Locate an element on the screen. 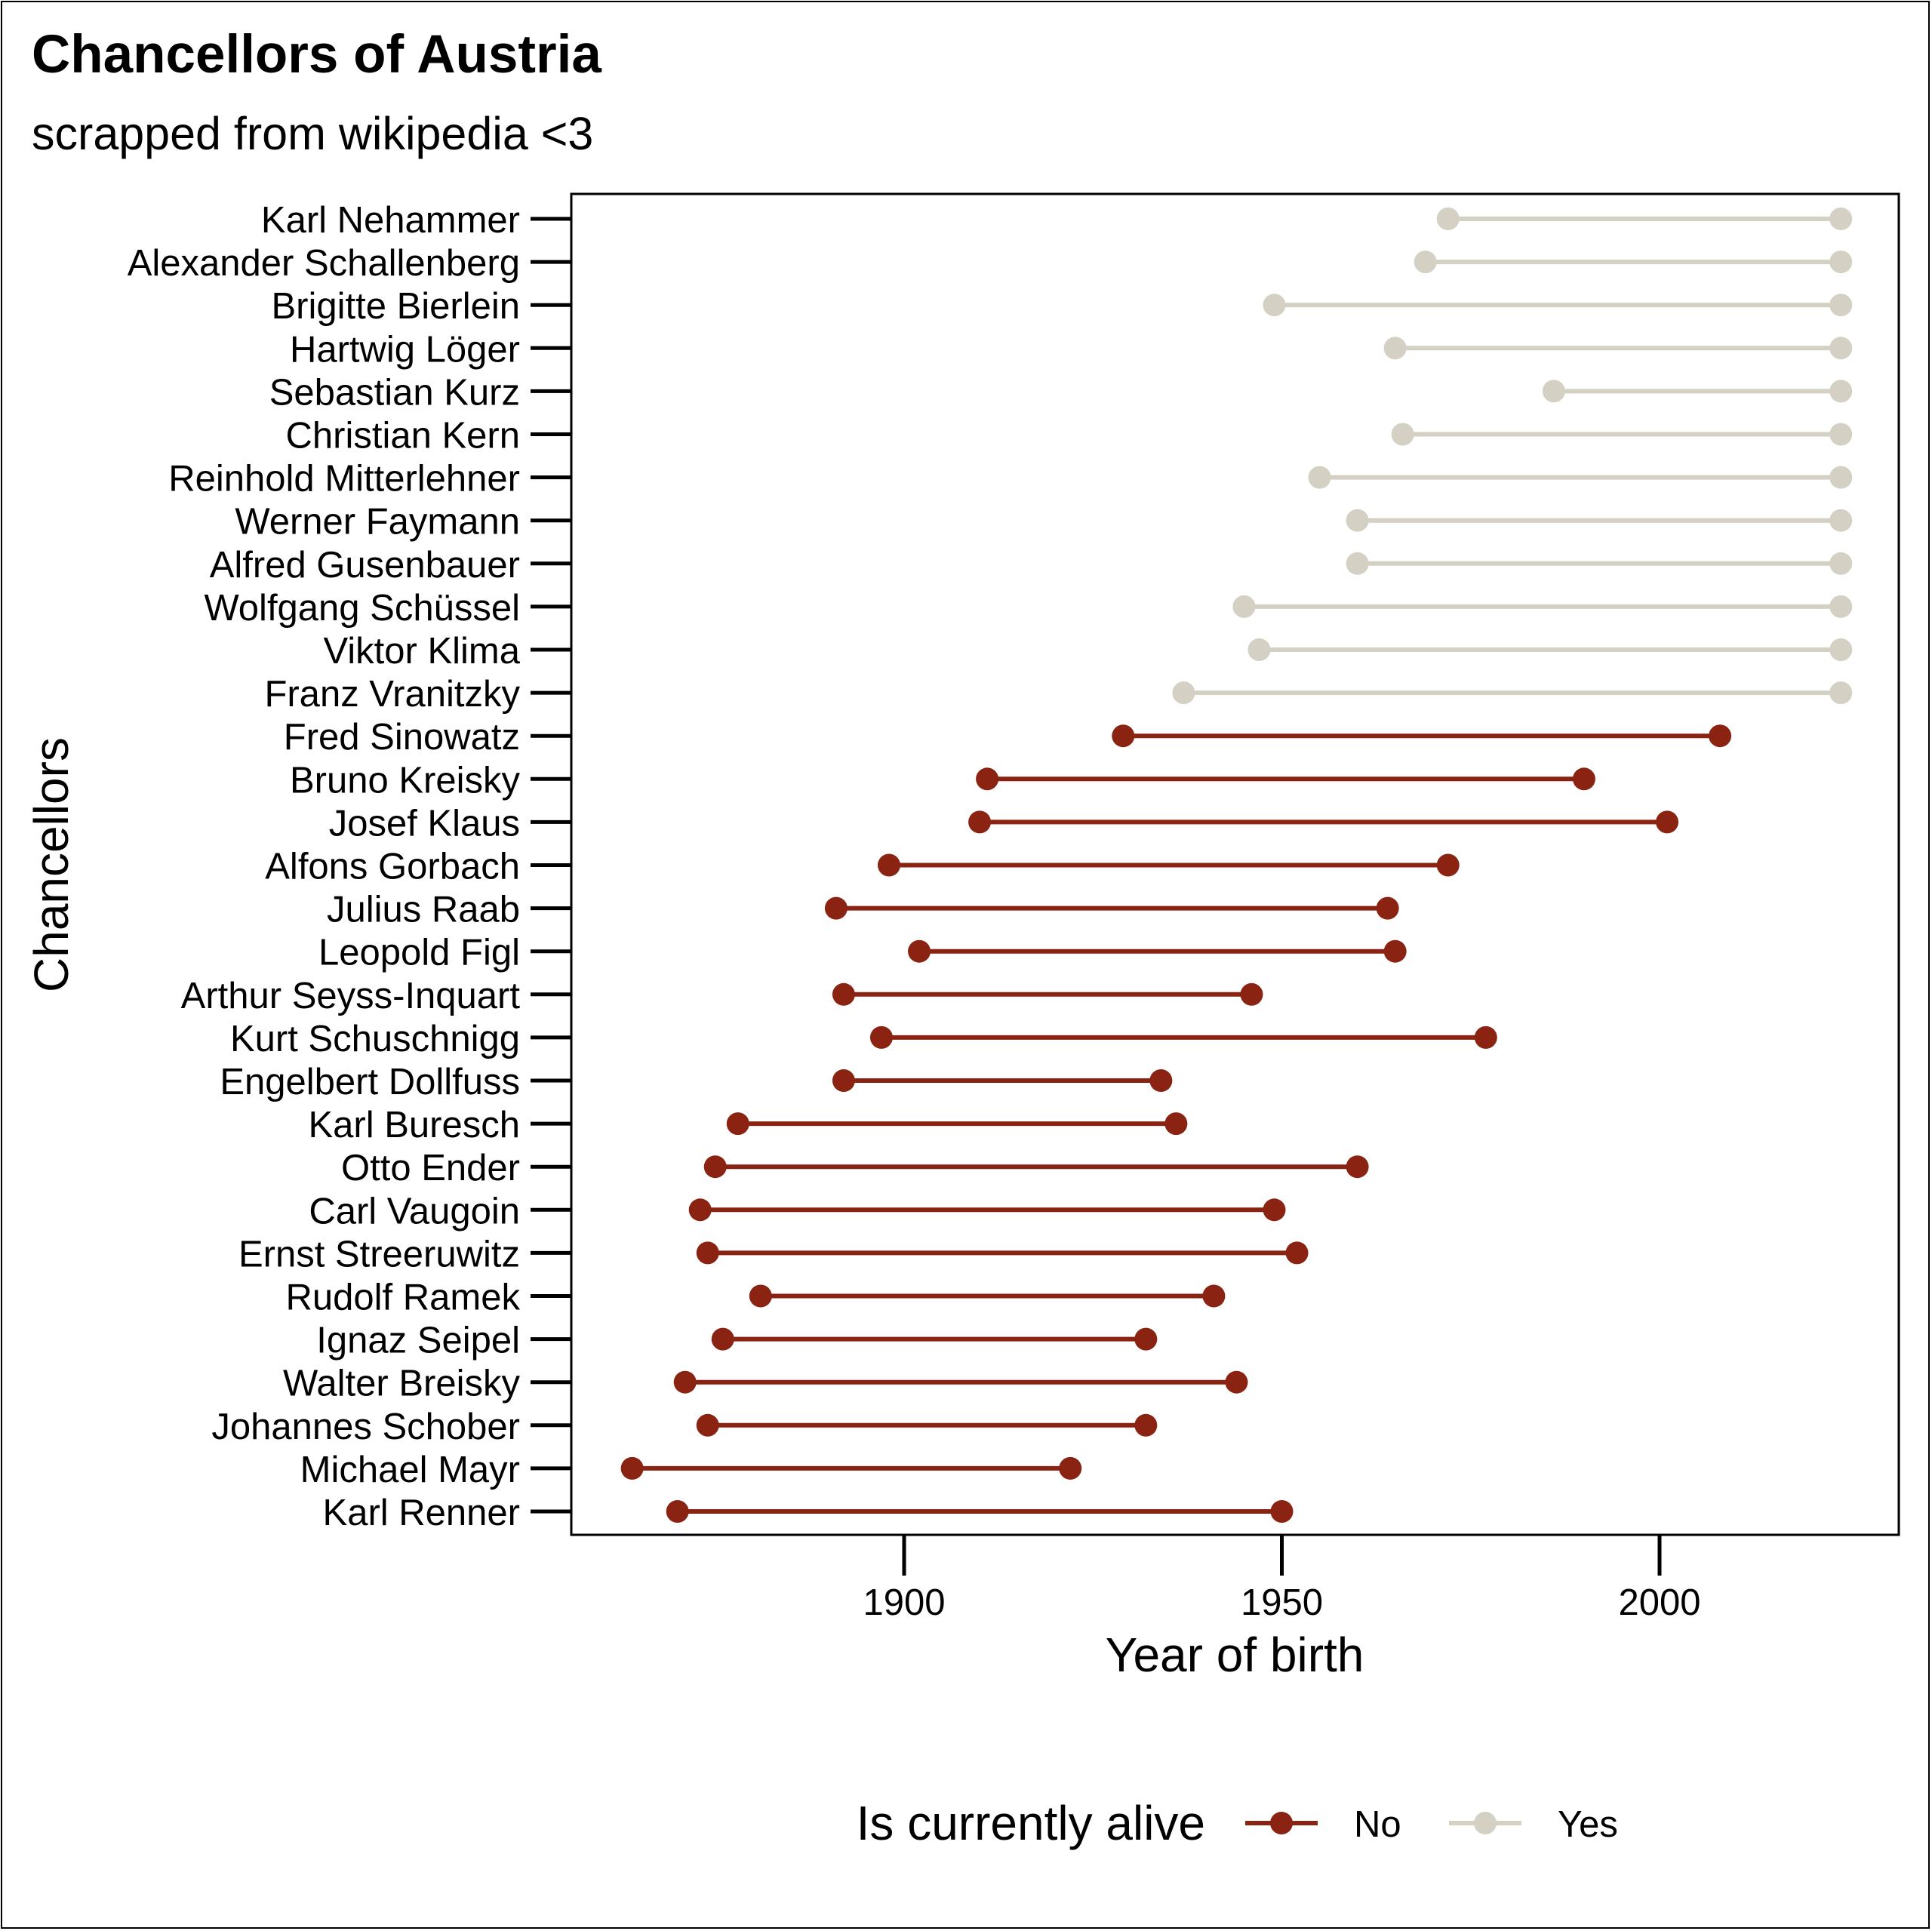 The width and height of the screenshot is (1932, 1931). y-tick-label: Werner Faymann is located at coordinates (377, 522).